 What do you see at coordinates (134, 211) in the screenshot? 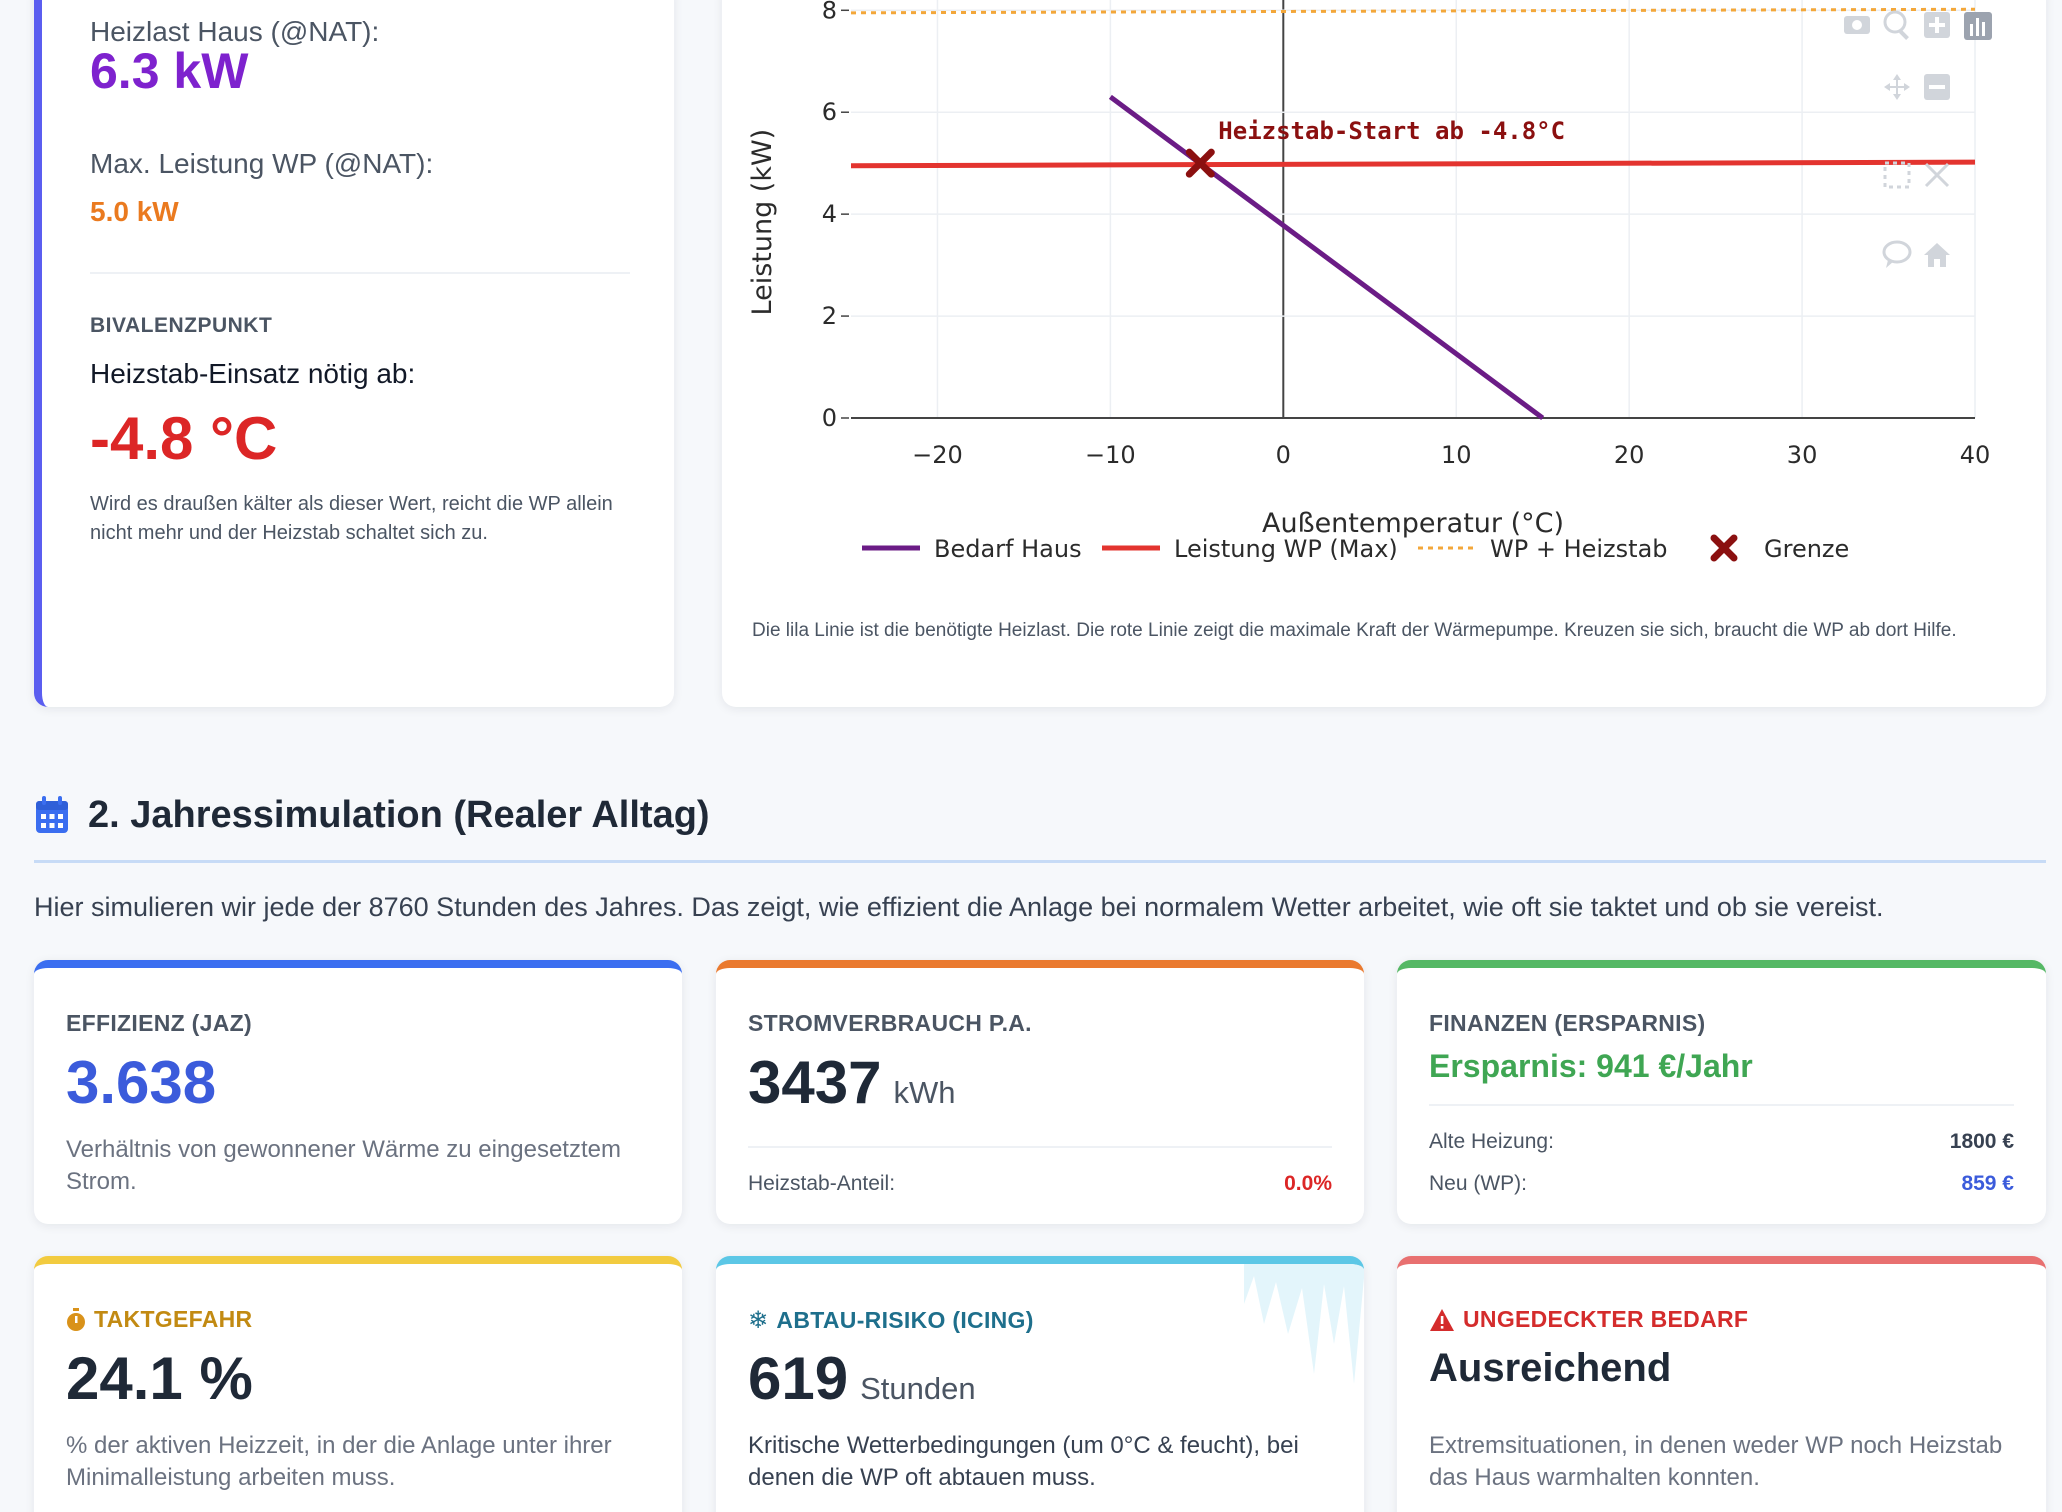
I see `max-wp-value: 5.0 kW` at bounding box center [134, 211].